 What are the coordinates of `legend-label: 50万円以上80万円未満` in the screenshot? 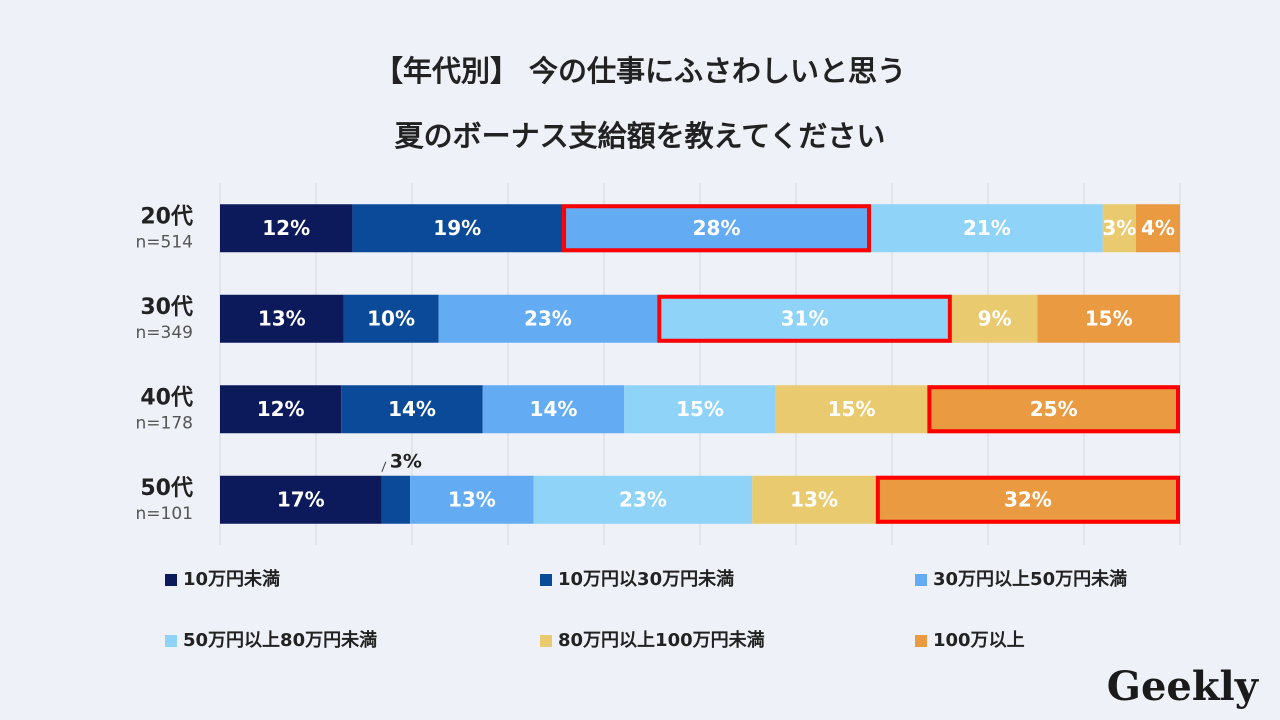 It's located at (280, 640).